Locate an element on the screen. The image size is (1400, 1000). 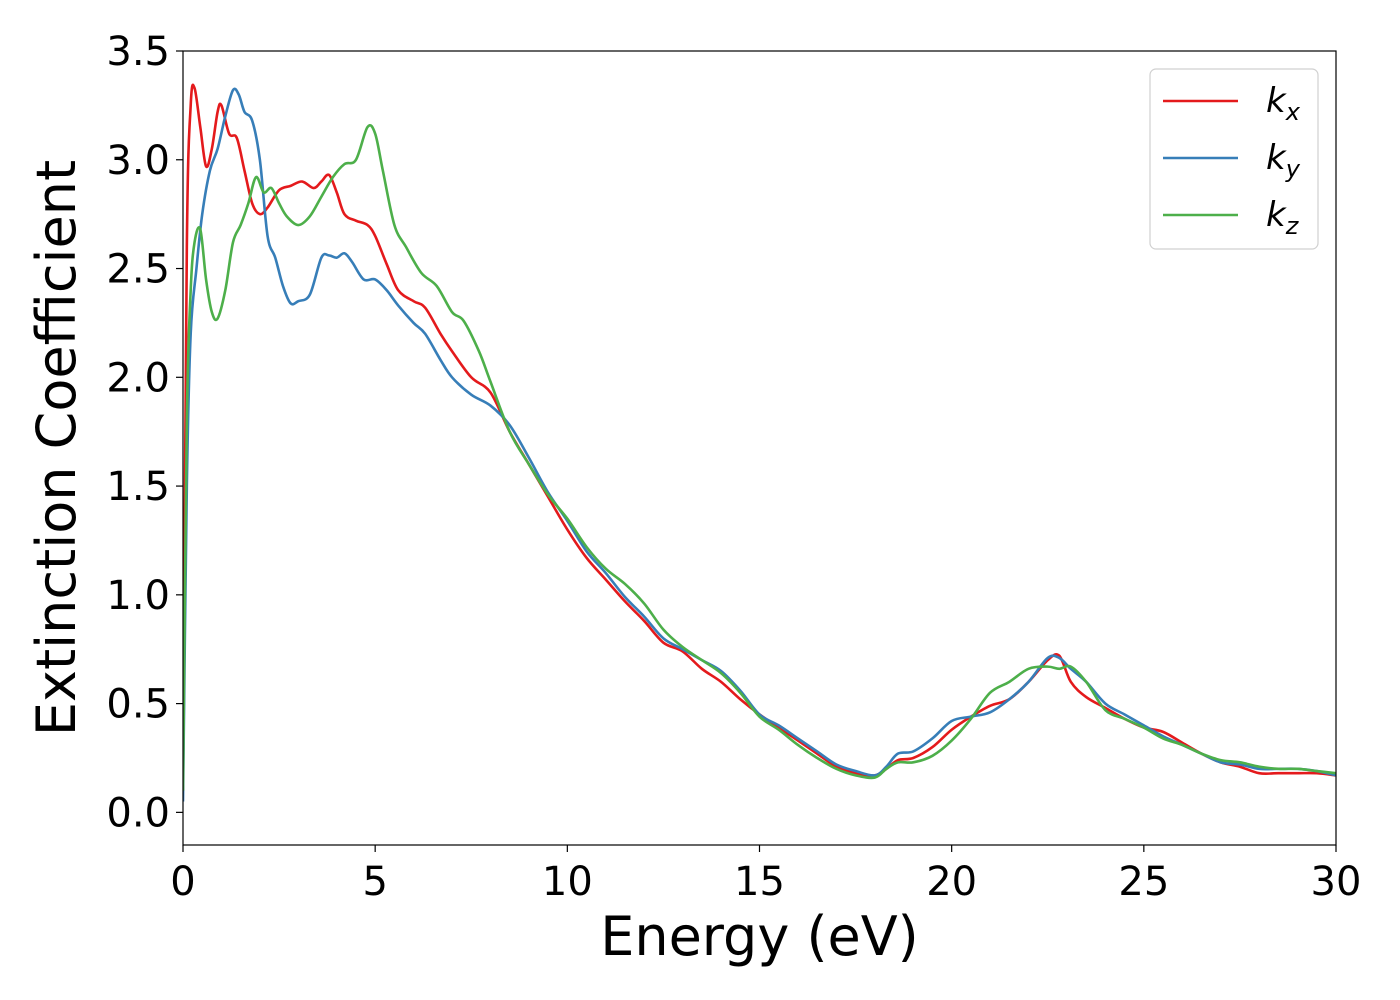
x-tick-label: 15 is located at coordinates (759, 882).